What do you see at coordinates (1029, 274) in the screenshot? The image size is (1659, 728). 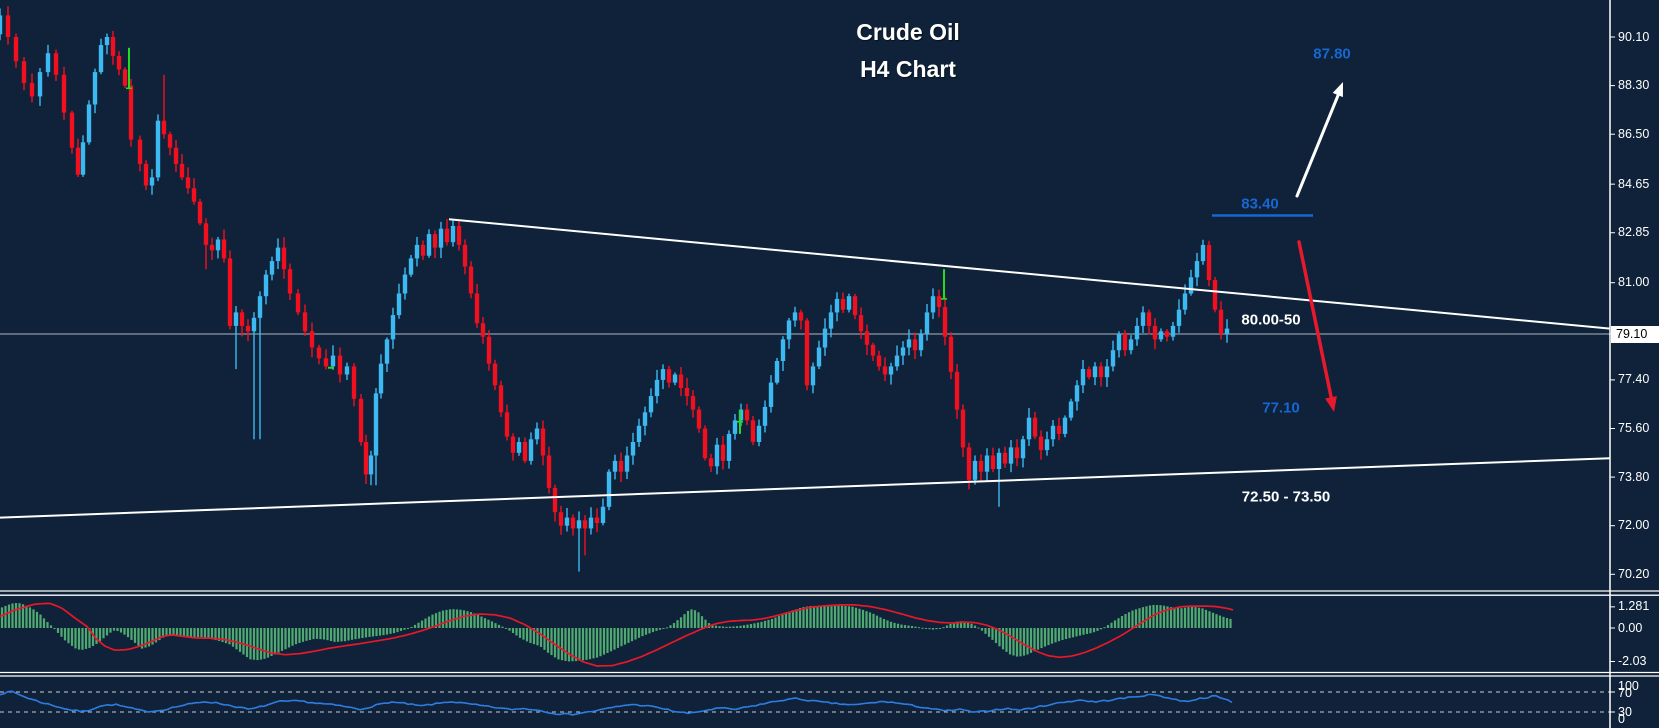 I see `trendline-descending-resistance` at bounding box center [1029, 274].